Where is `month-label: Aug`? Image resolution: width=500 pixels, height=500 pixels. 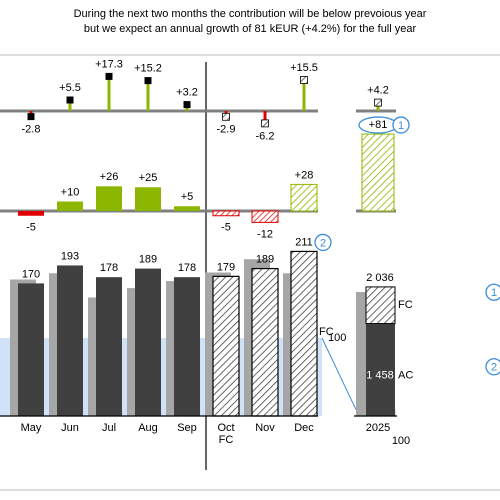 month-label: Aug is located at coordinates (148, 428).